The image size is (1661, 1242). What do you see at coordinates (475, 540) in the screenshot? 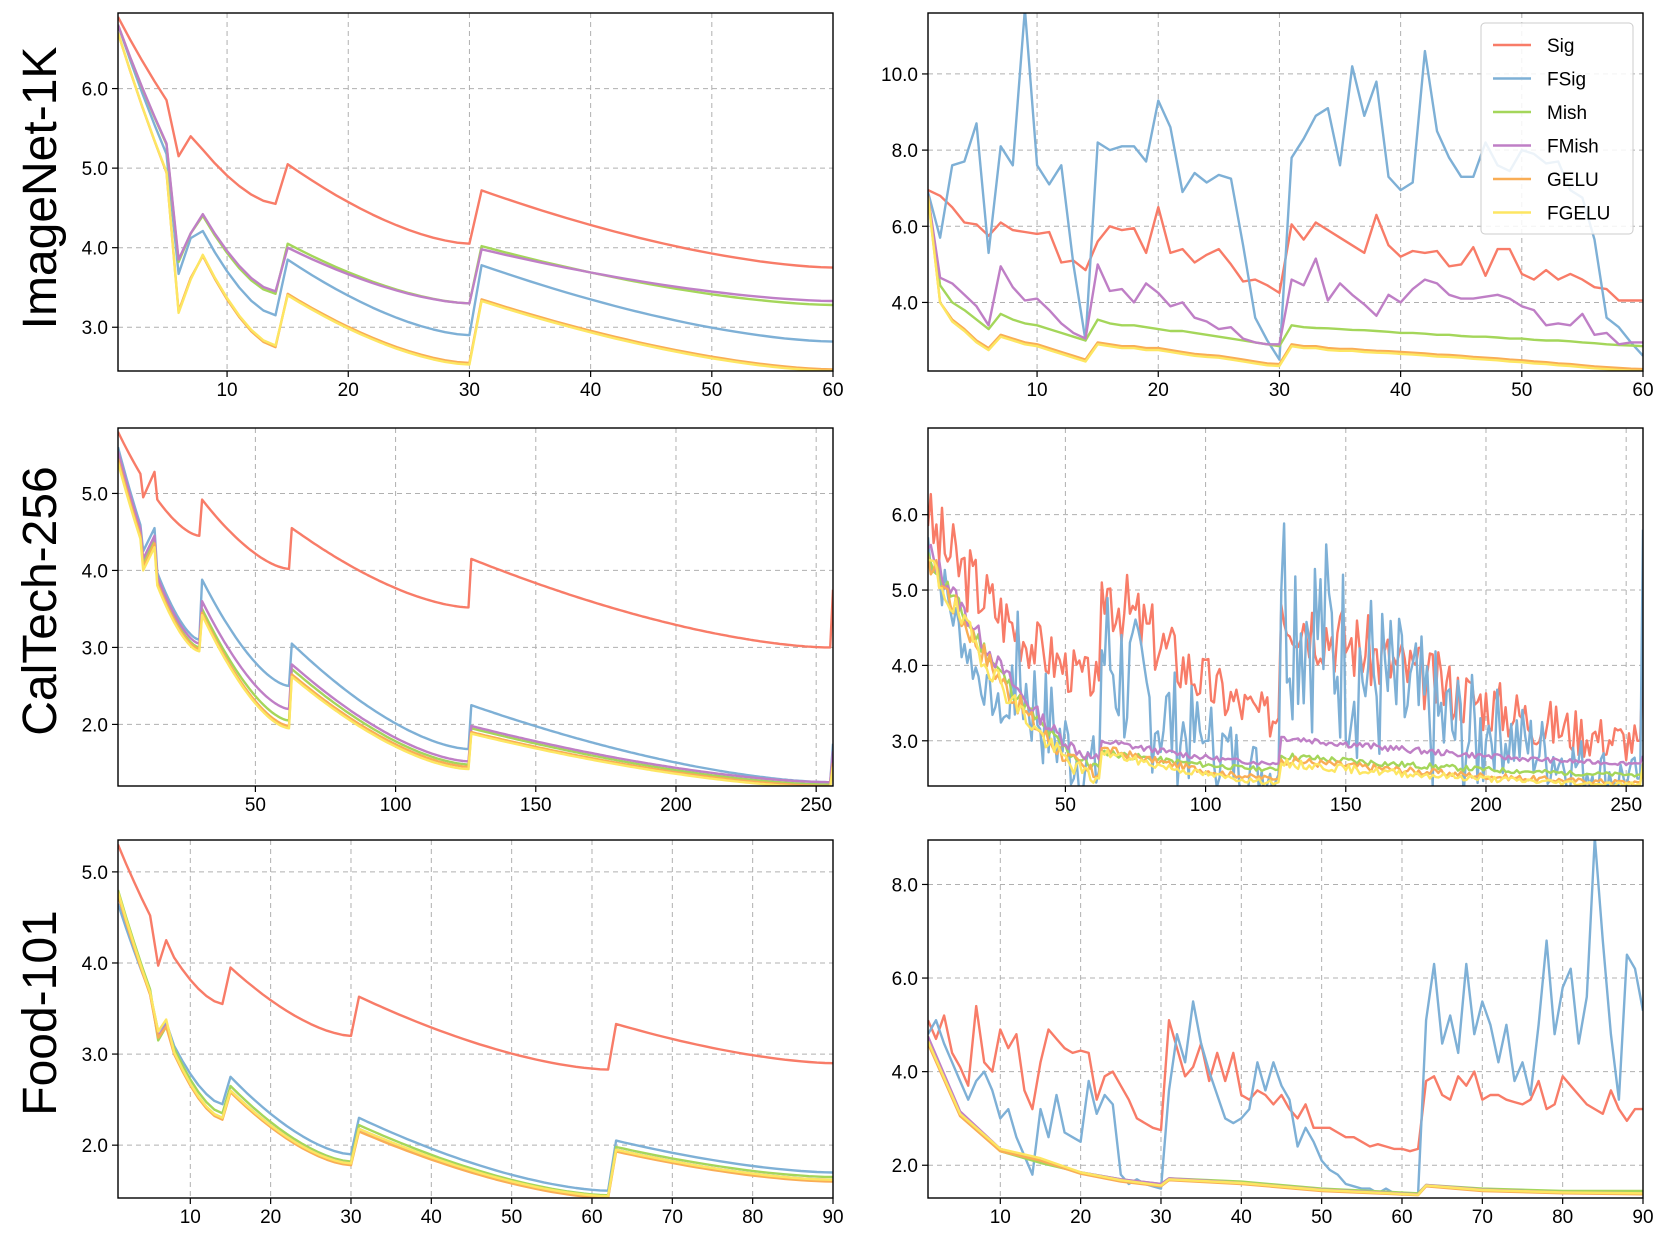
I see `series-sig-caltech-train` at bounding box center [475, 540].